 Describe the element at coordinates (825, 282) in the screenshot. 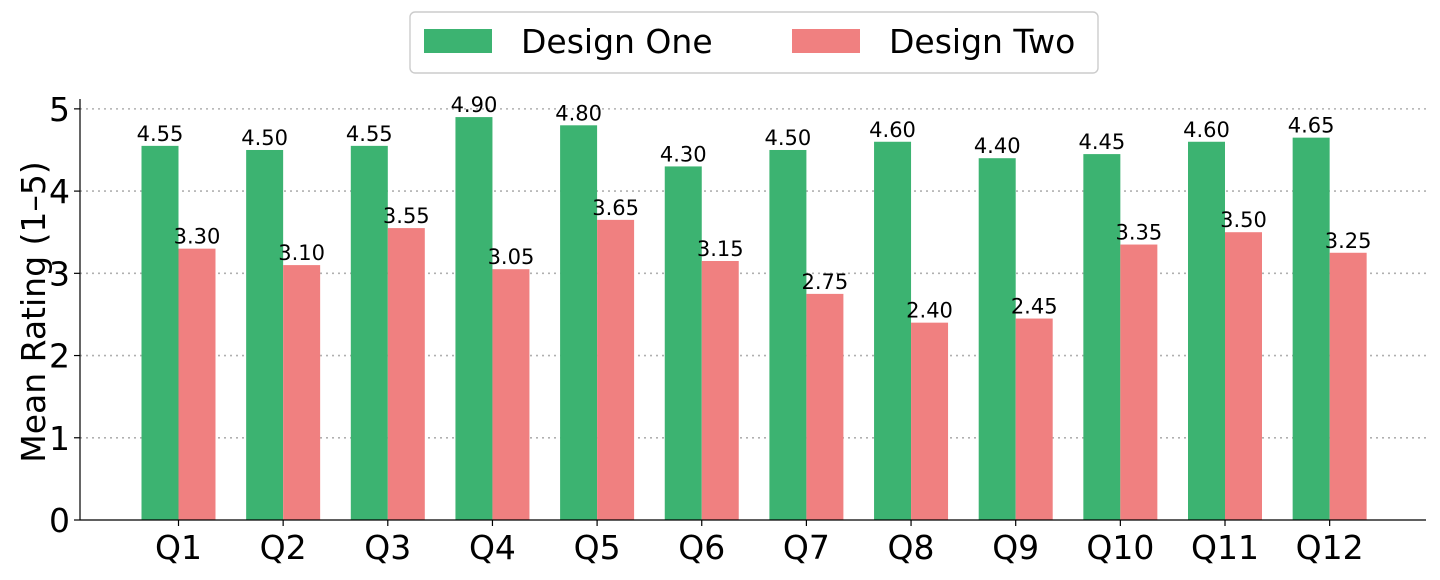

I see `data-label: 2.75` at that location.